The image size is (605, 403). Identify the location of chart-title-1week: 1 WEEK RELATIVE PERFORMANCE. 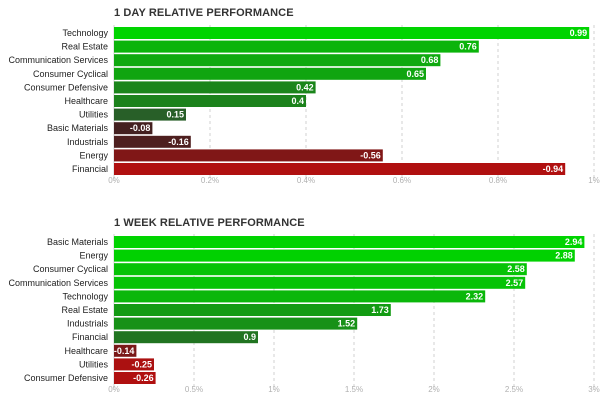
(209, 223).